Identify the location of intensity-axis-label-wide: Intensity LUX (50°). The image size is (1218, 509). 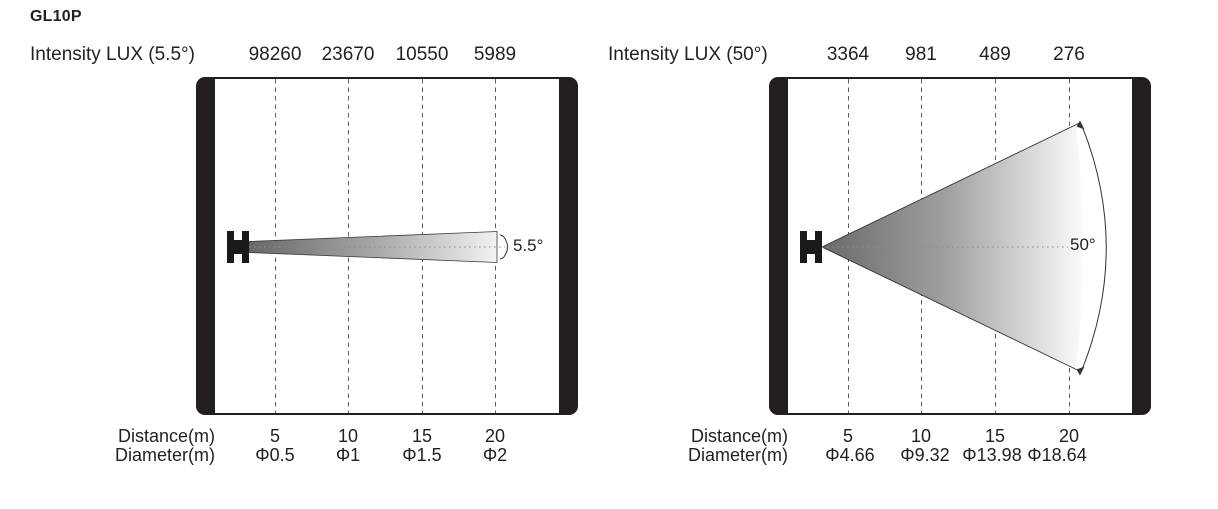
(688, 54).